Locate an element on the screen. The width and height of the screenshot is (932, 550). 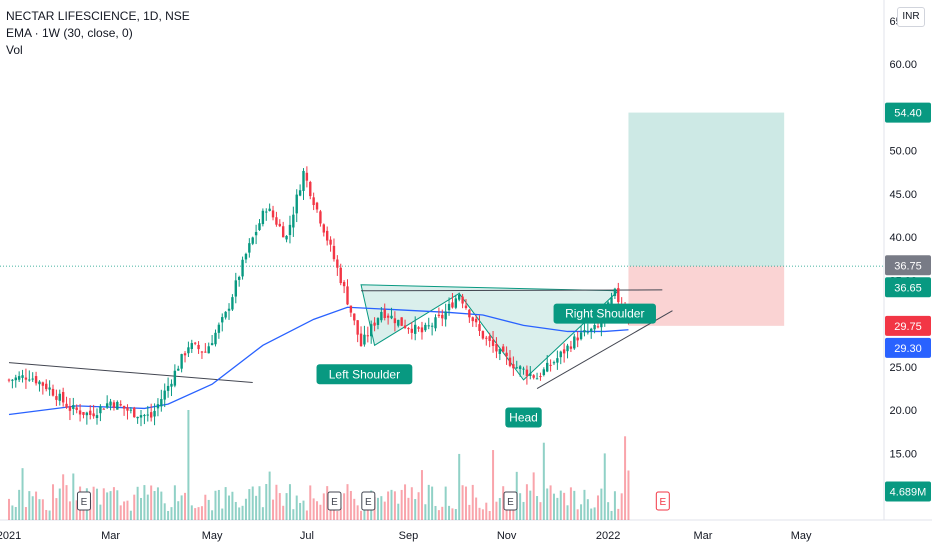
resistance-line is located at coordinates (130, 372).